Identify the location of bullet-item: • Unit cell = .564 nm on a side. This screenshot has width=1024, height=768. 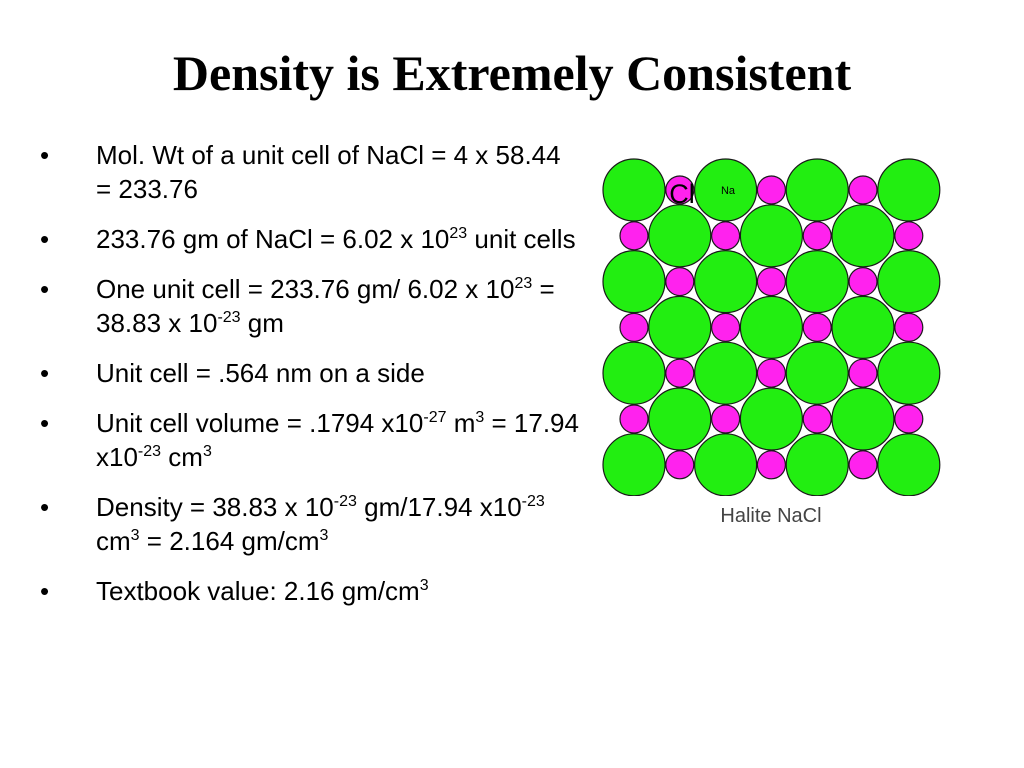
(310, 373).